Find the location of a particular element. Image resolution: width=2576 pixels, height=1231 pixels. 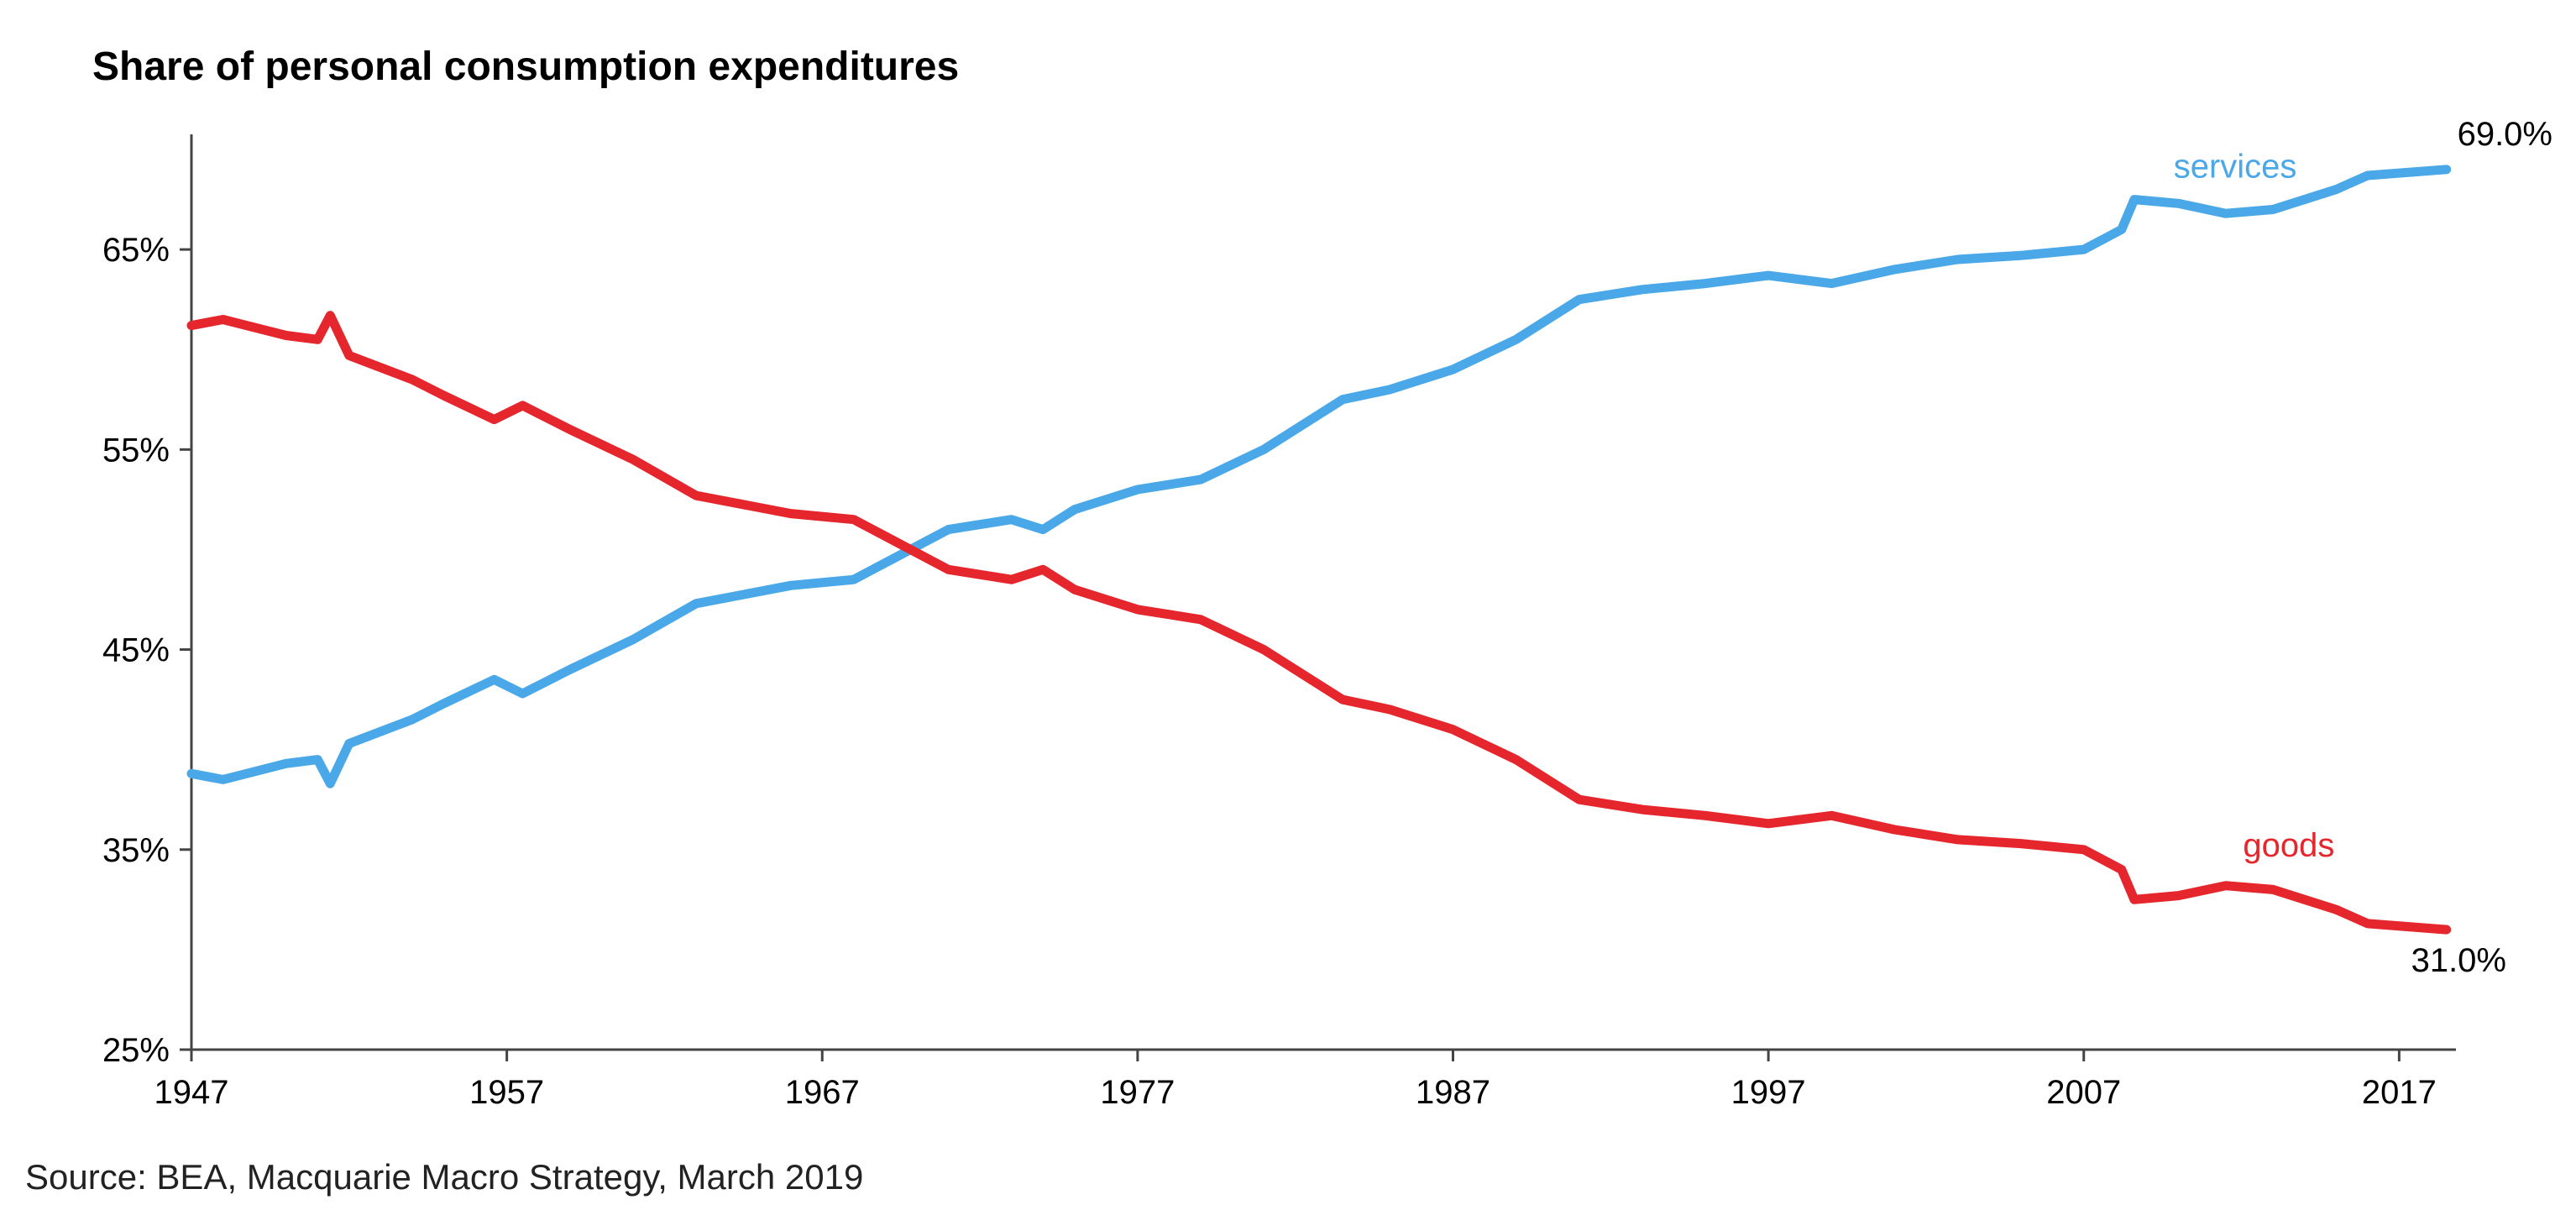

x-tick-label: 2007 is located at coordinates (2084, 1092).